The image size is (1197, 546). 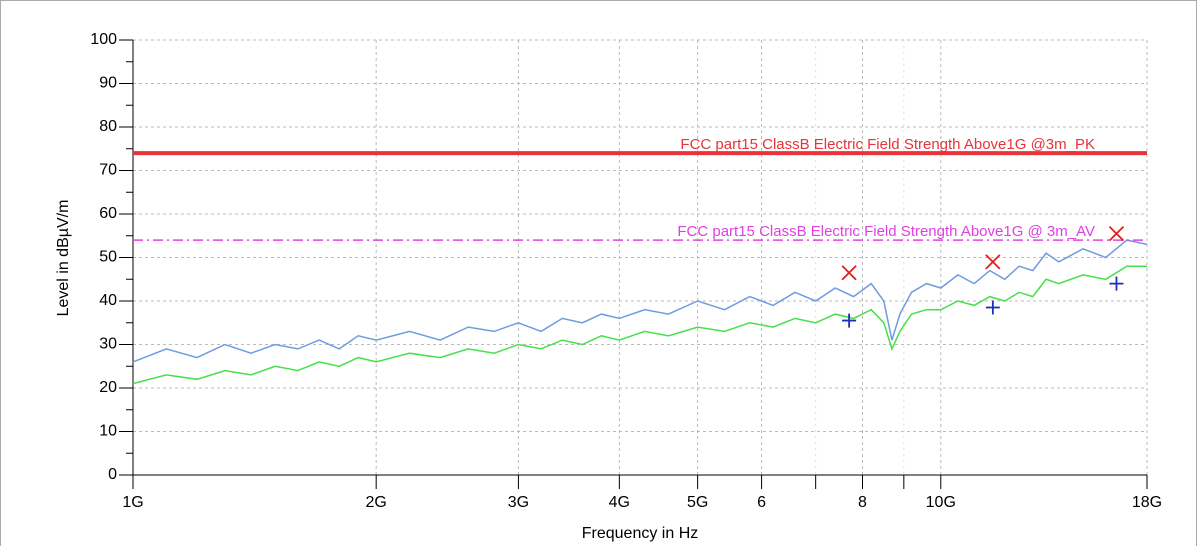 What do you see at coordinates (108, 170) in the screenshot?
I see `y-tick-label: 70` at bounding box center [108, 170].